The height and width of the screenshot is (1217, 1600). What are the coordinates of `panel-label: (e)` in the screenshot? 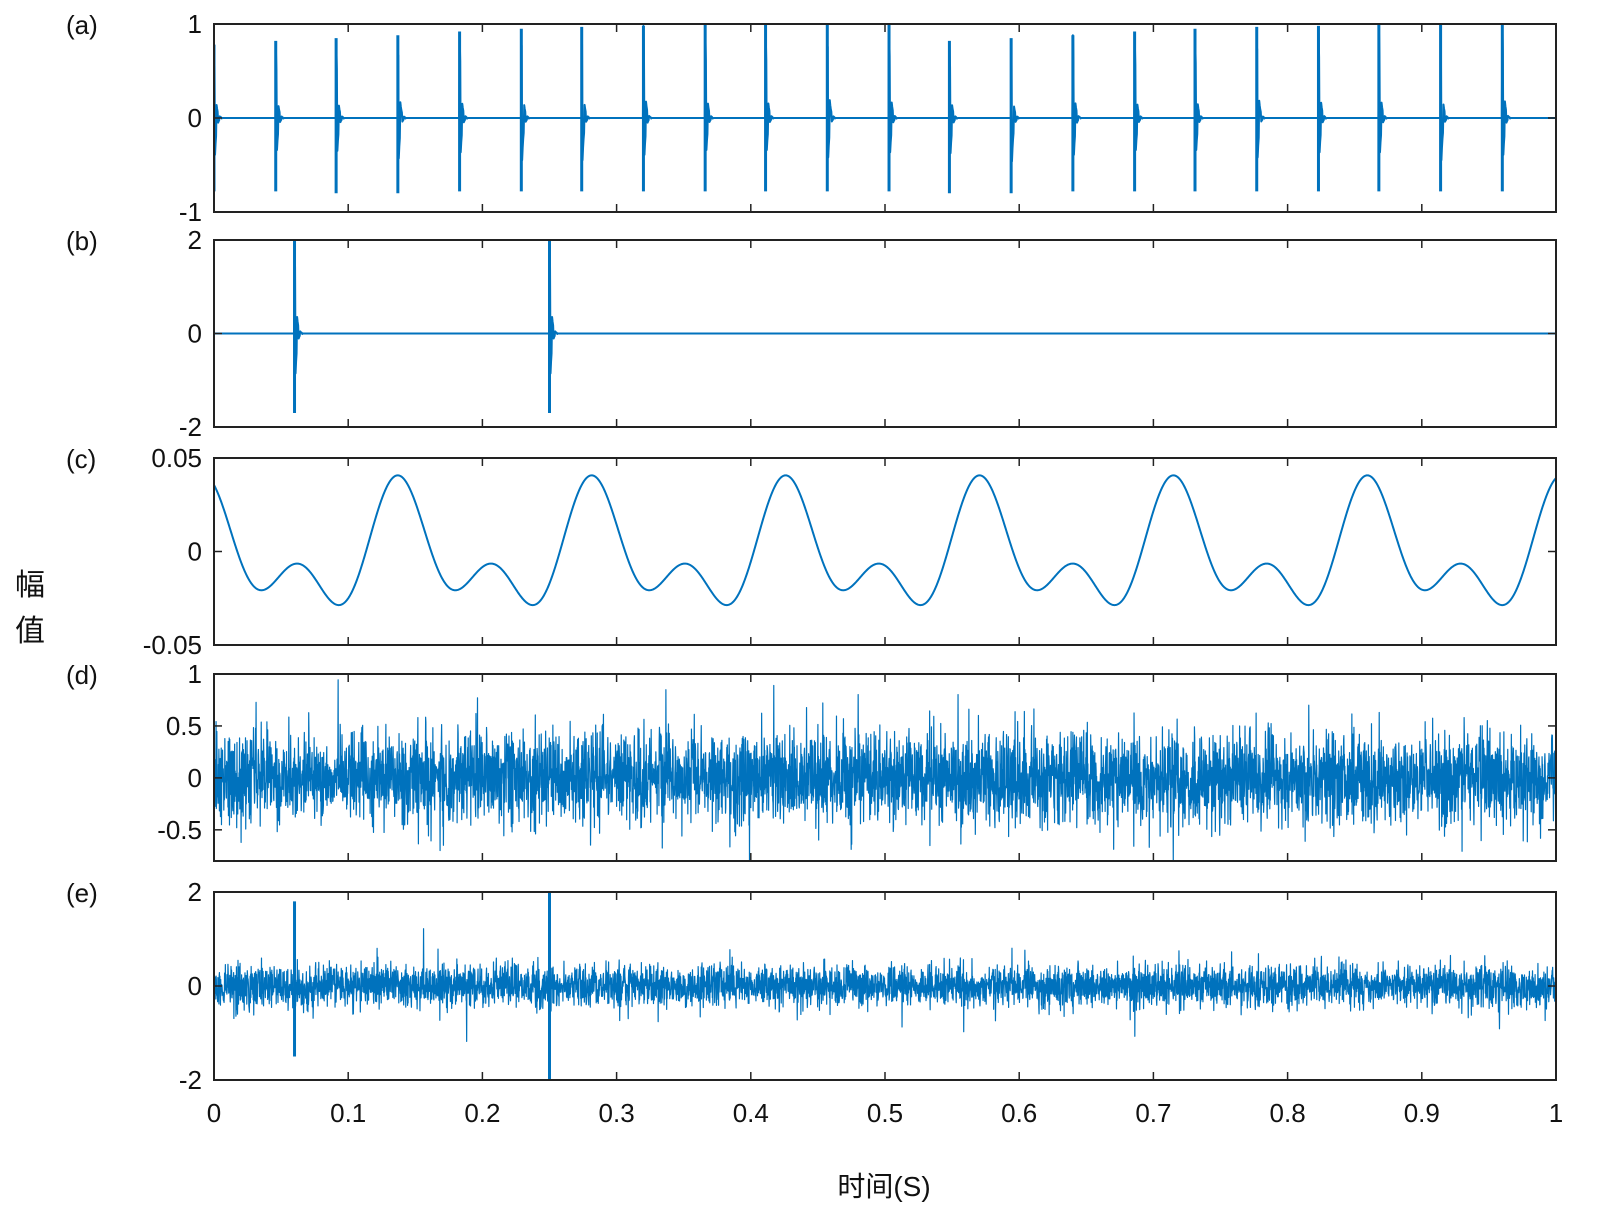 It's located at (82, 893).